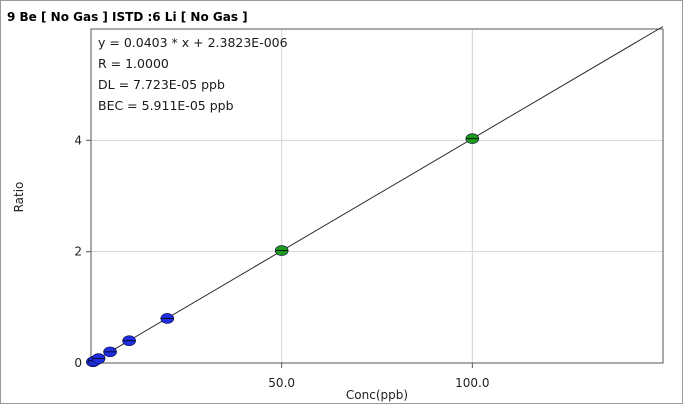  I want to click on y-tick-label: 0, so click(78, 363).